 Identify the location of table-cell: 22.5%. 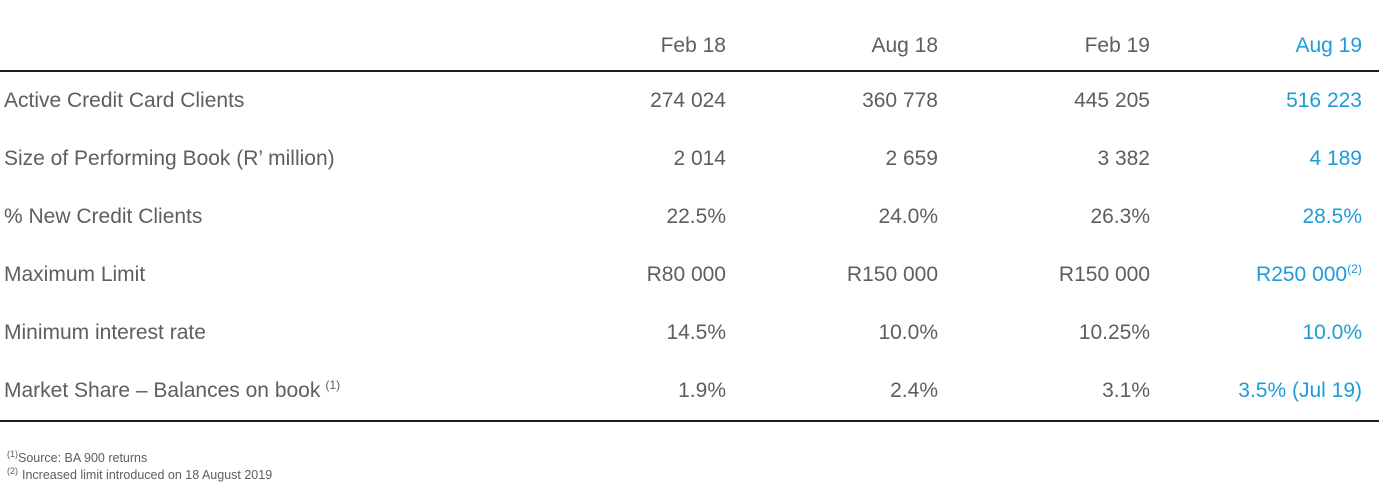
(696, 217).